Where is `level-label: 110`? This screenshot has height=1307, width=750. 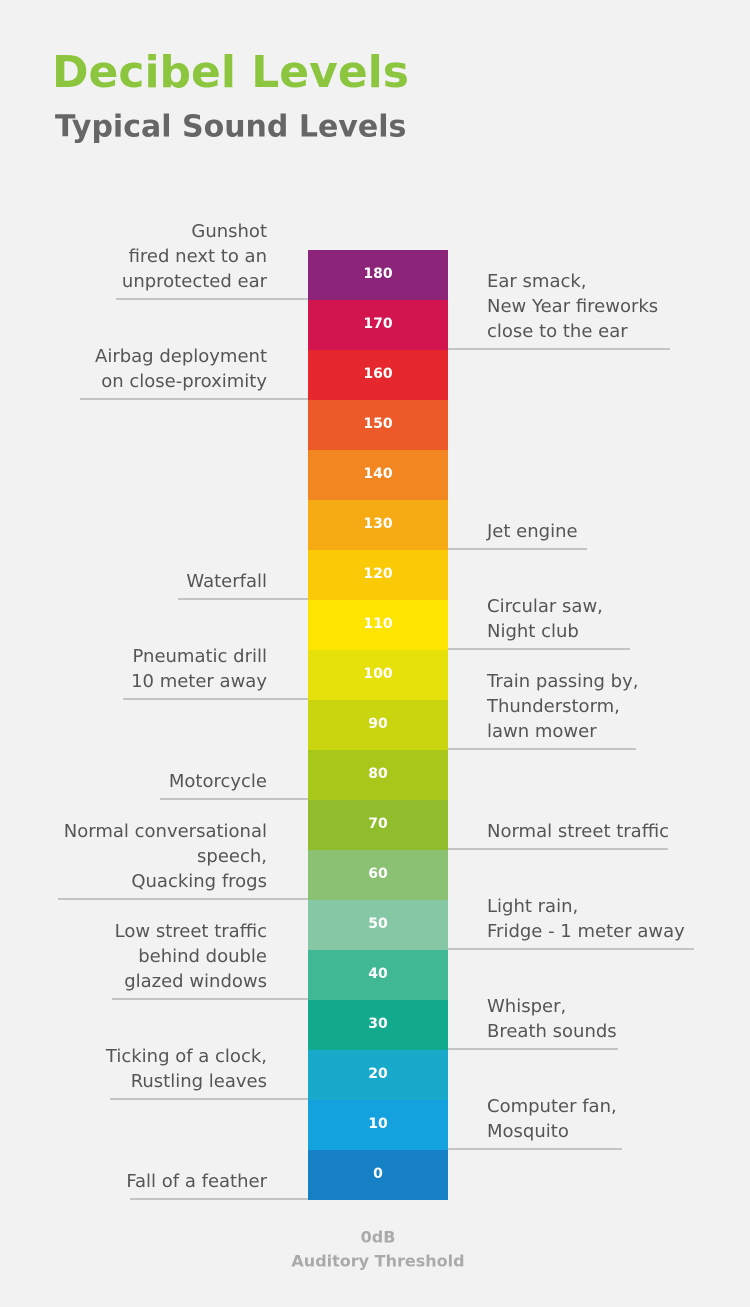 level-label: 110 is located at coordinates (377, 624).